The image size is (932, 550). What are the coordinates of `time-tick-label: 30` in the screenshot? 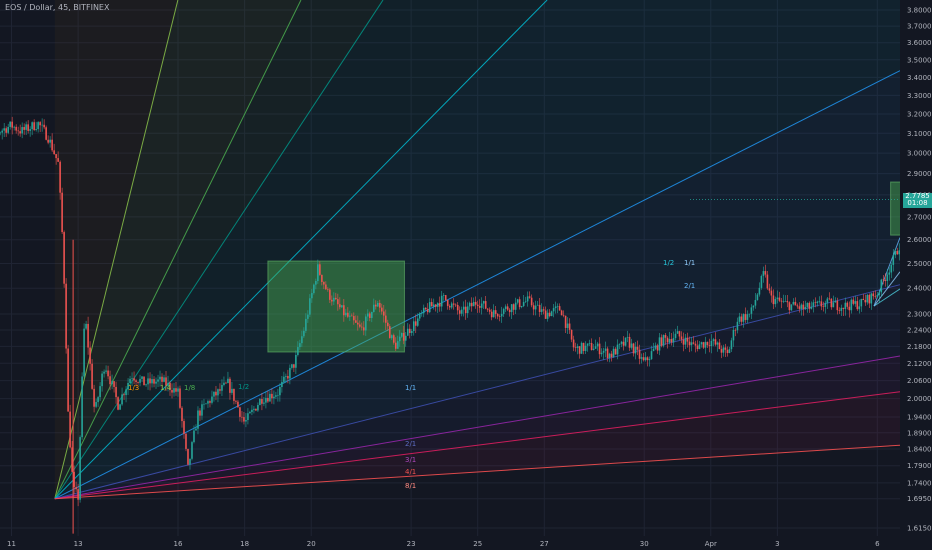 It's located at (644, 544).